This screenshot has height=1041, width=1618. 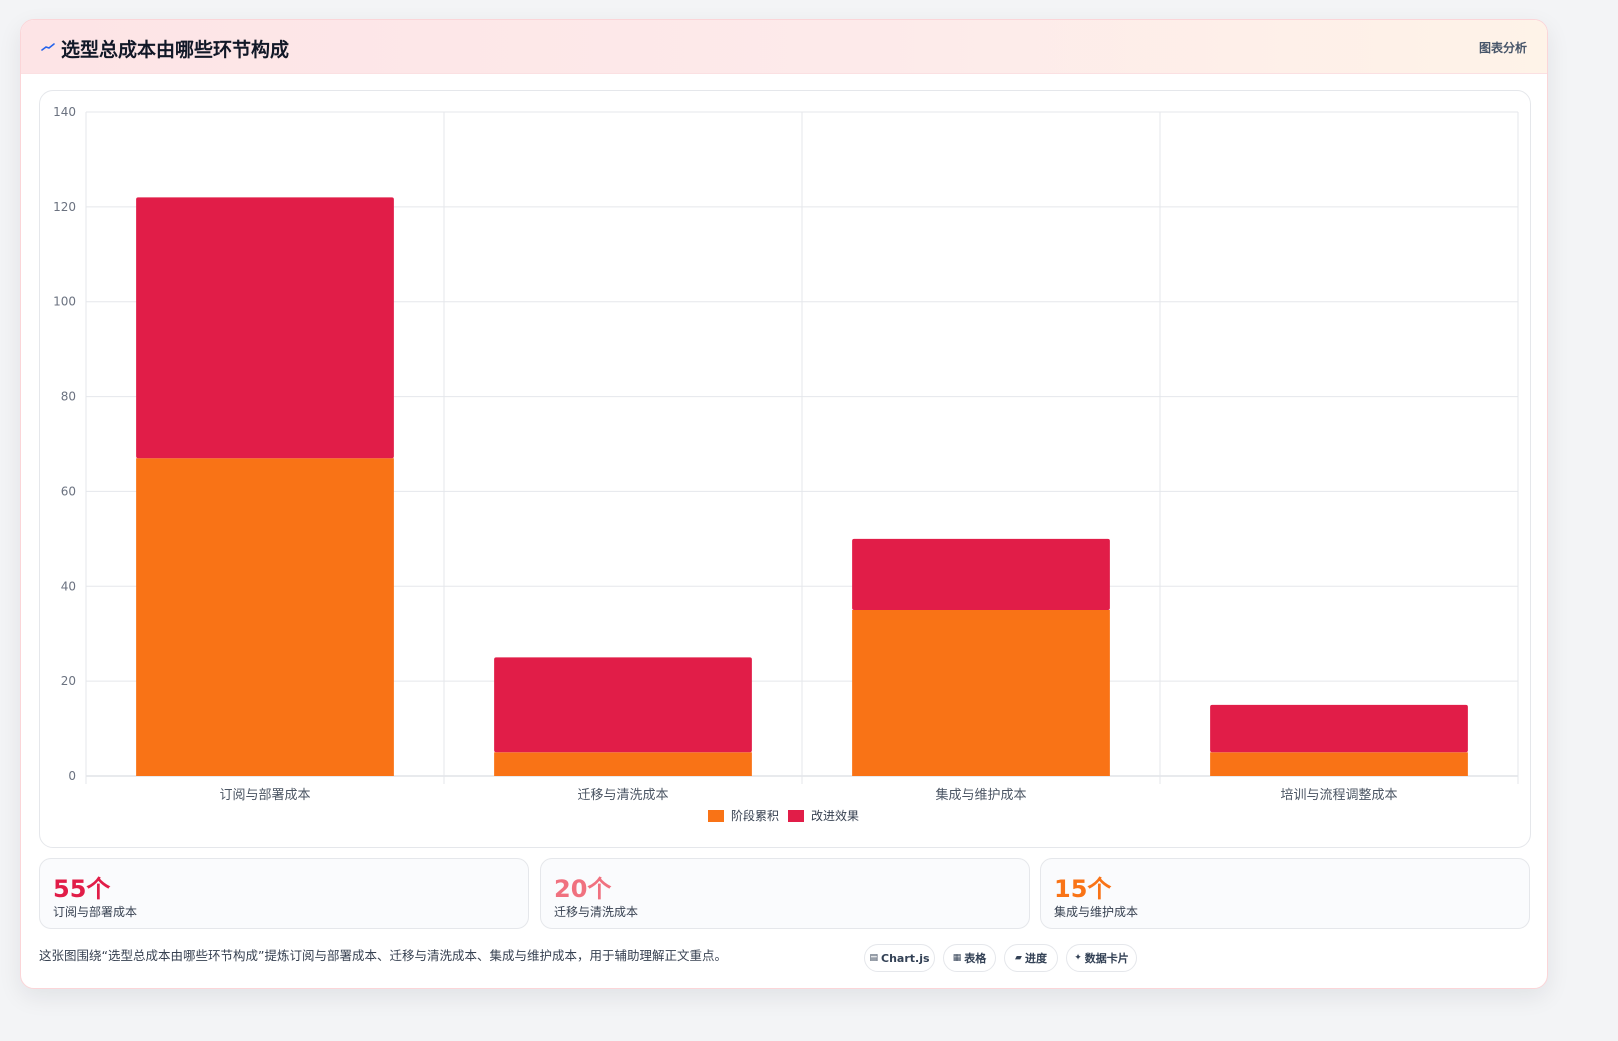 I want to click on trend-line-icon, so click(x=48, y=47).